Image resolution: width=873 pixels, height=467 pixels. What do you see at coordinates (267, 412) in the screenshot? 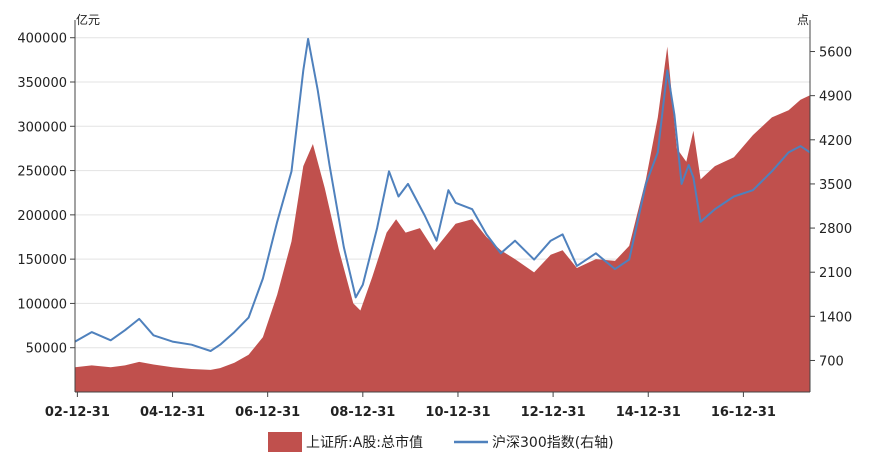
I see `x-tick-label: 06-12-31` at bounding box center [267, 412].